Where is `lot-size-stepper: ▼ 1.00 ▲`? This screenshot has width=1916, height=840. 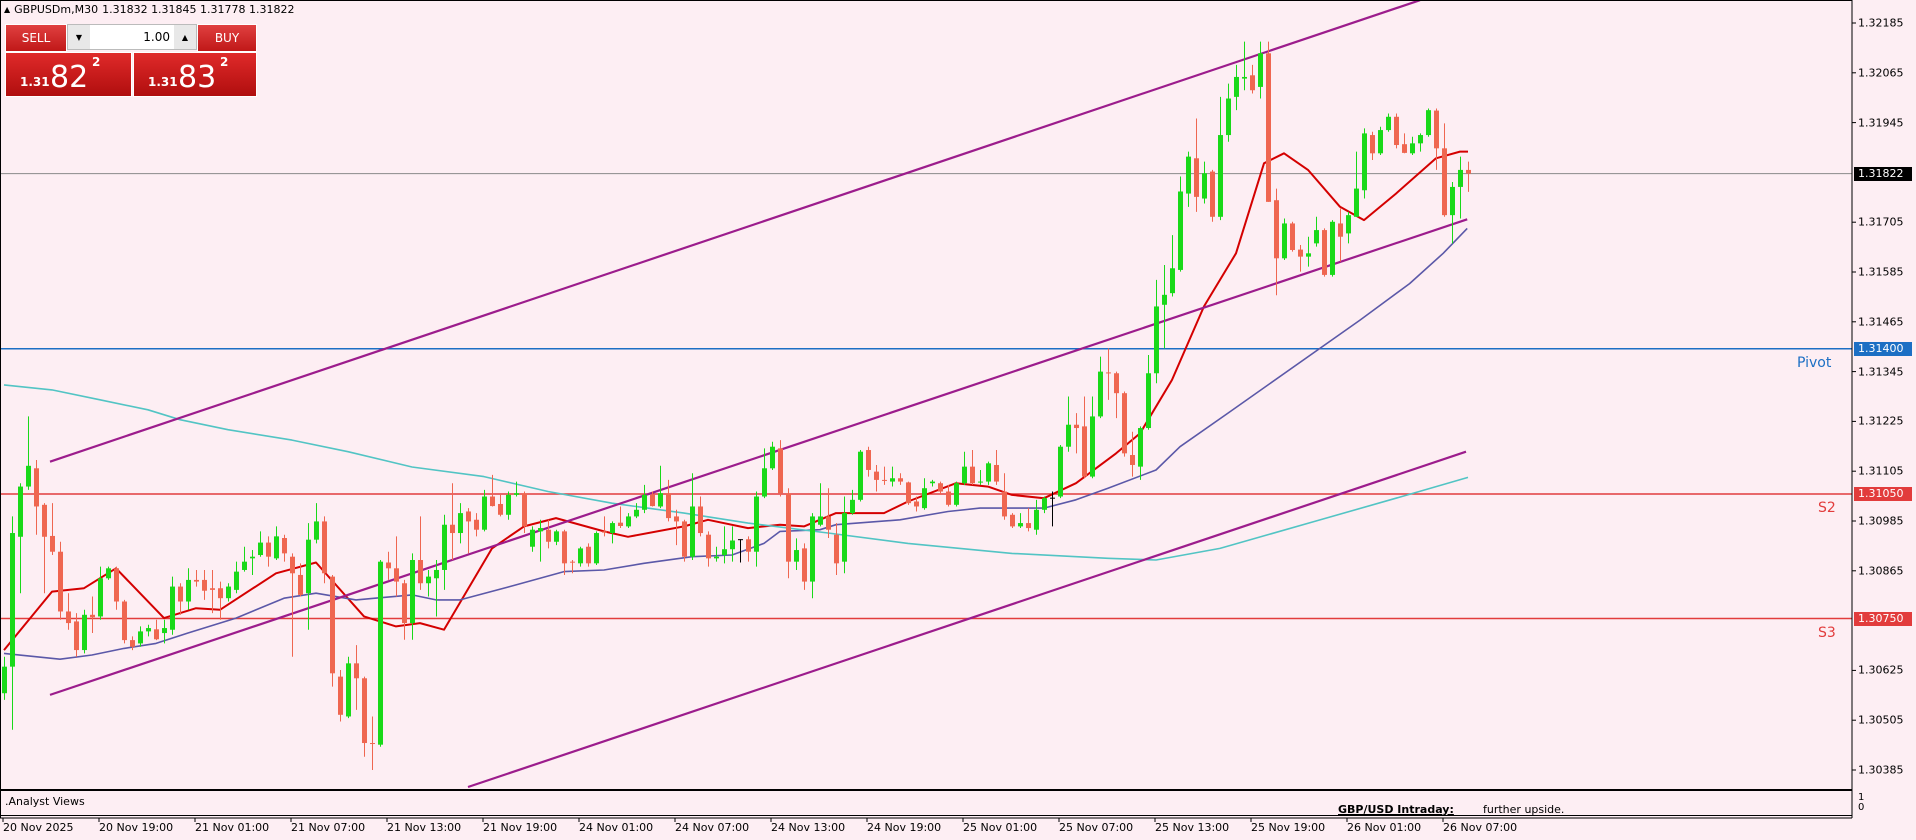
lot-size-stepper: ▼ 1.00 ▲ is located at coordinates (132, 37).